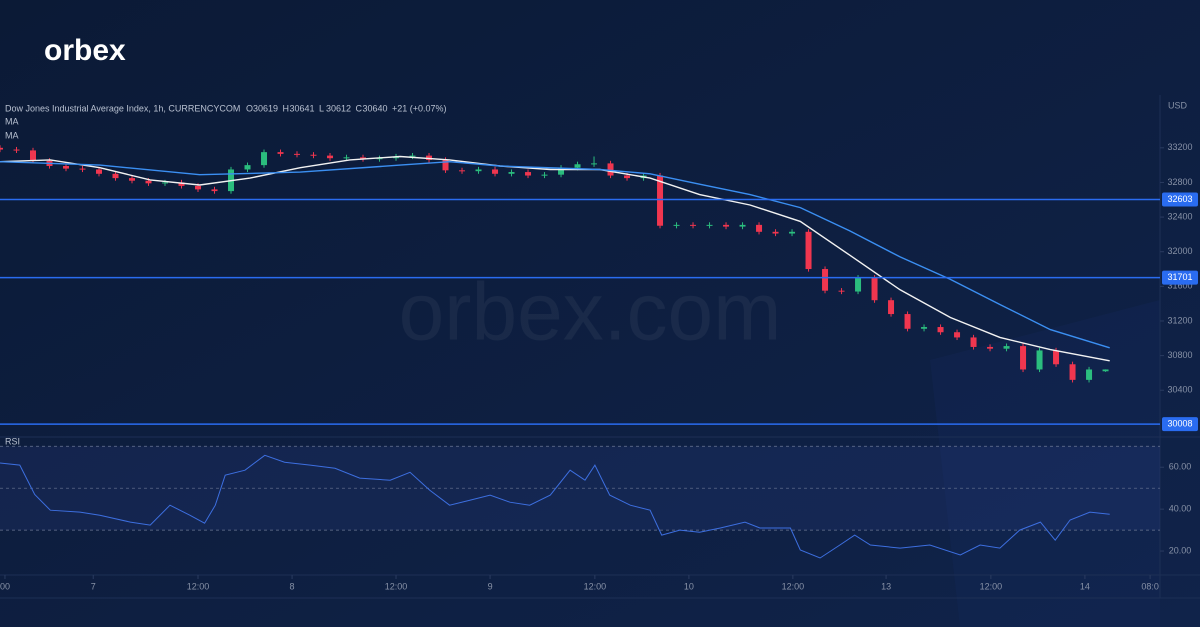 Image resolution: width=1200 pixels, height=627 pixels. I want to click on x-tick-label: 14, so click(1085, 586).